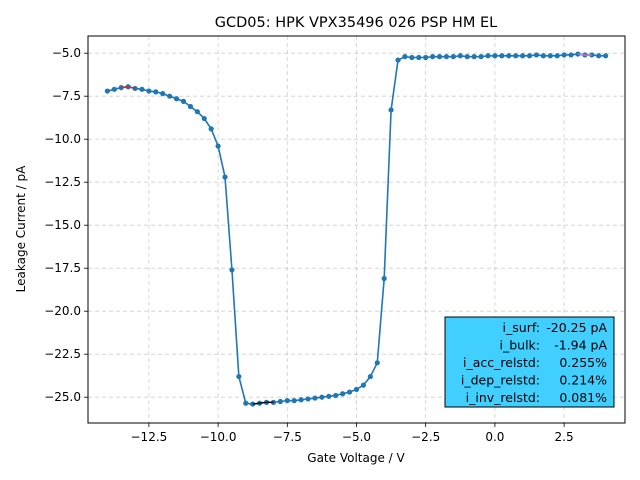  What do you see at coordinates (62, 397) in the screenshot?
I see `y-tick-label: −25.0` at bounding box center [62, 397].